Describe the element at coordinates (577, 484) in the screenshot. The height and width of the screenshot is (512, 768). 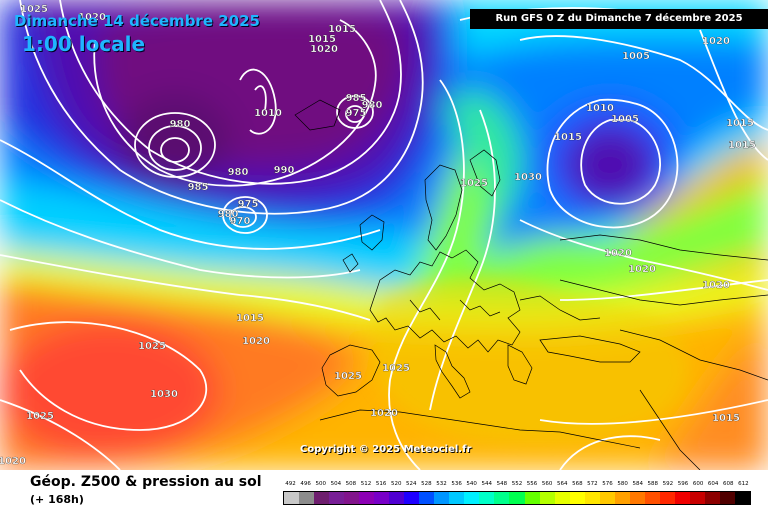
I see `scale-tick-label: 568` at that location.